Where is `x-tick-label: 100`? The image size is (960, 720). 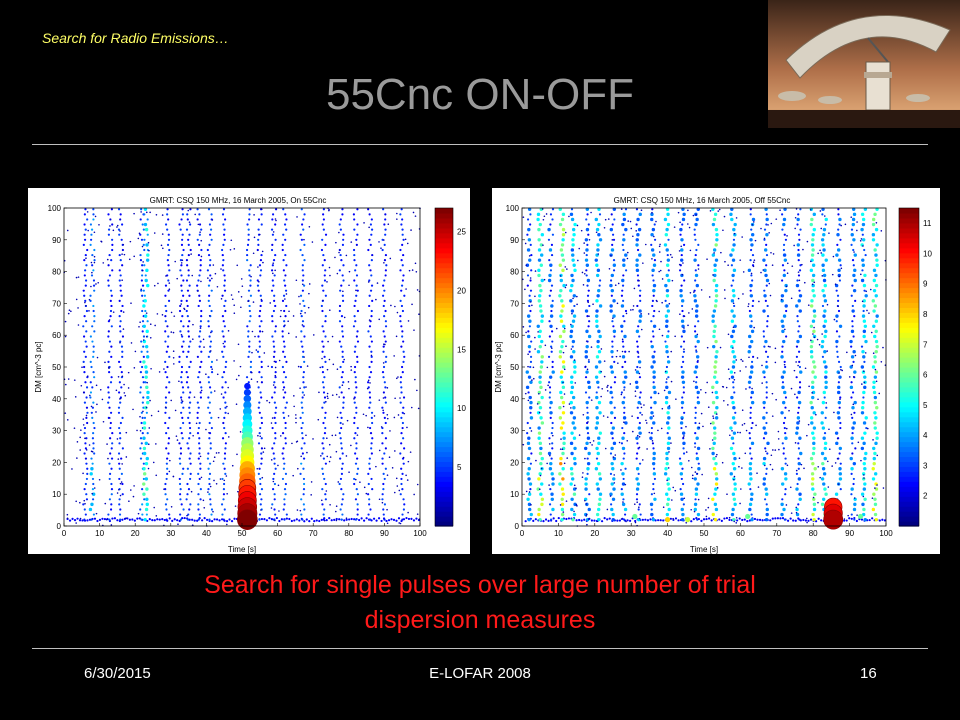 x-tick-label: 100 is located at coordinates (420, 533).